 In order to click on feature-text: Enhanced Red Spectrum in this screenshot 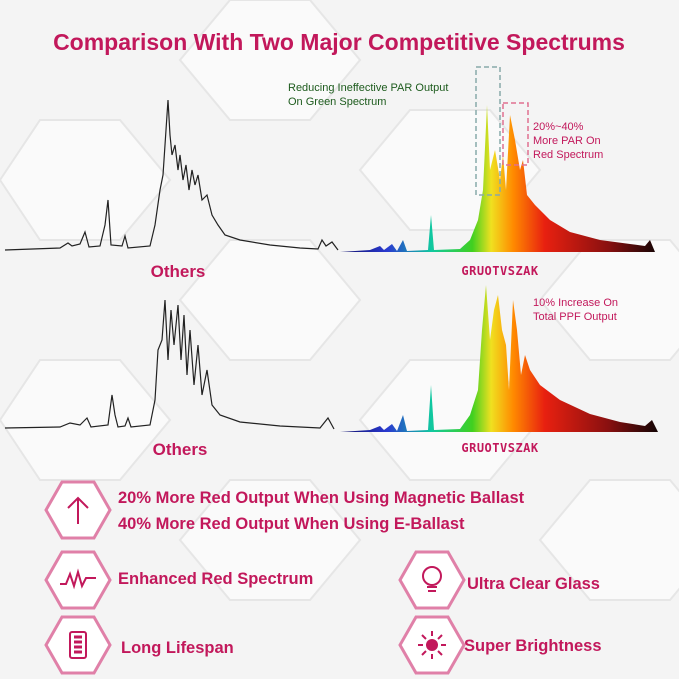, I will do `click(215, 579)`.